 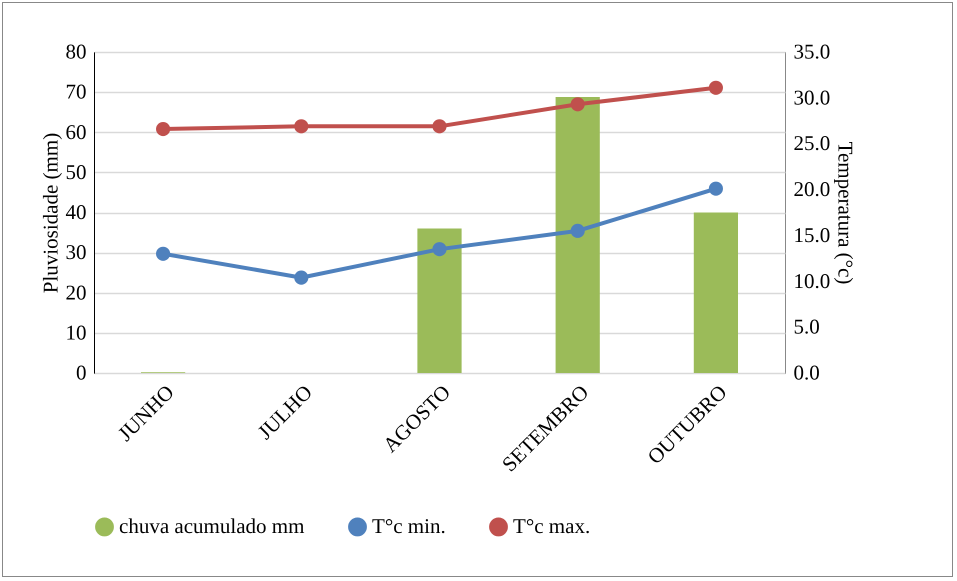 What do you see at coordinates (812, 234) in the screenshot?
I see `y2-tick-label: 15.0` at bounding box center [812, 234].